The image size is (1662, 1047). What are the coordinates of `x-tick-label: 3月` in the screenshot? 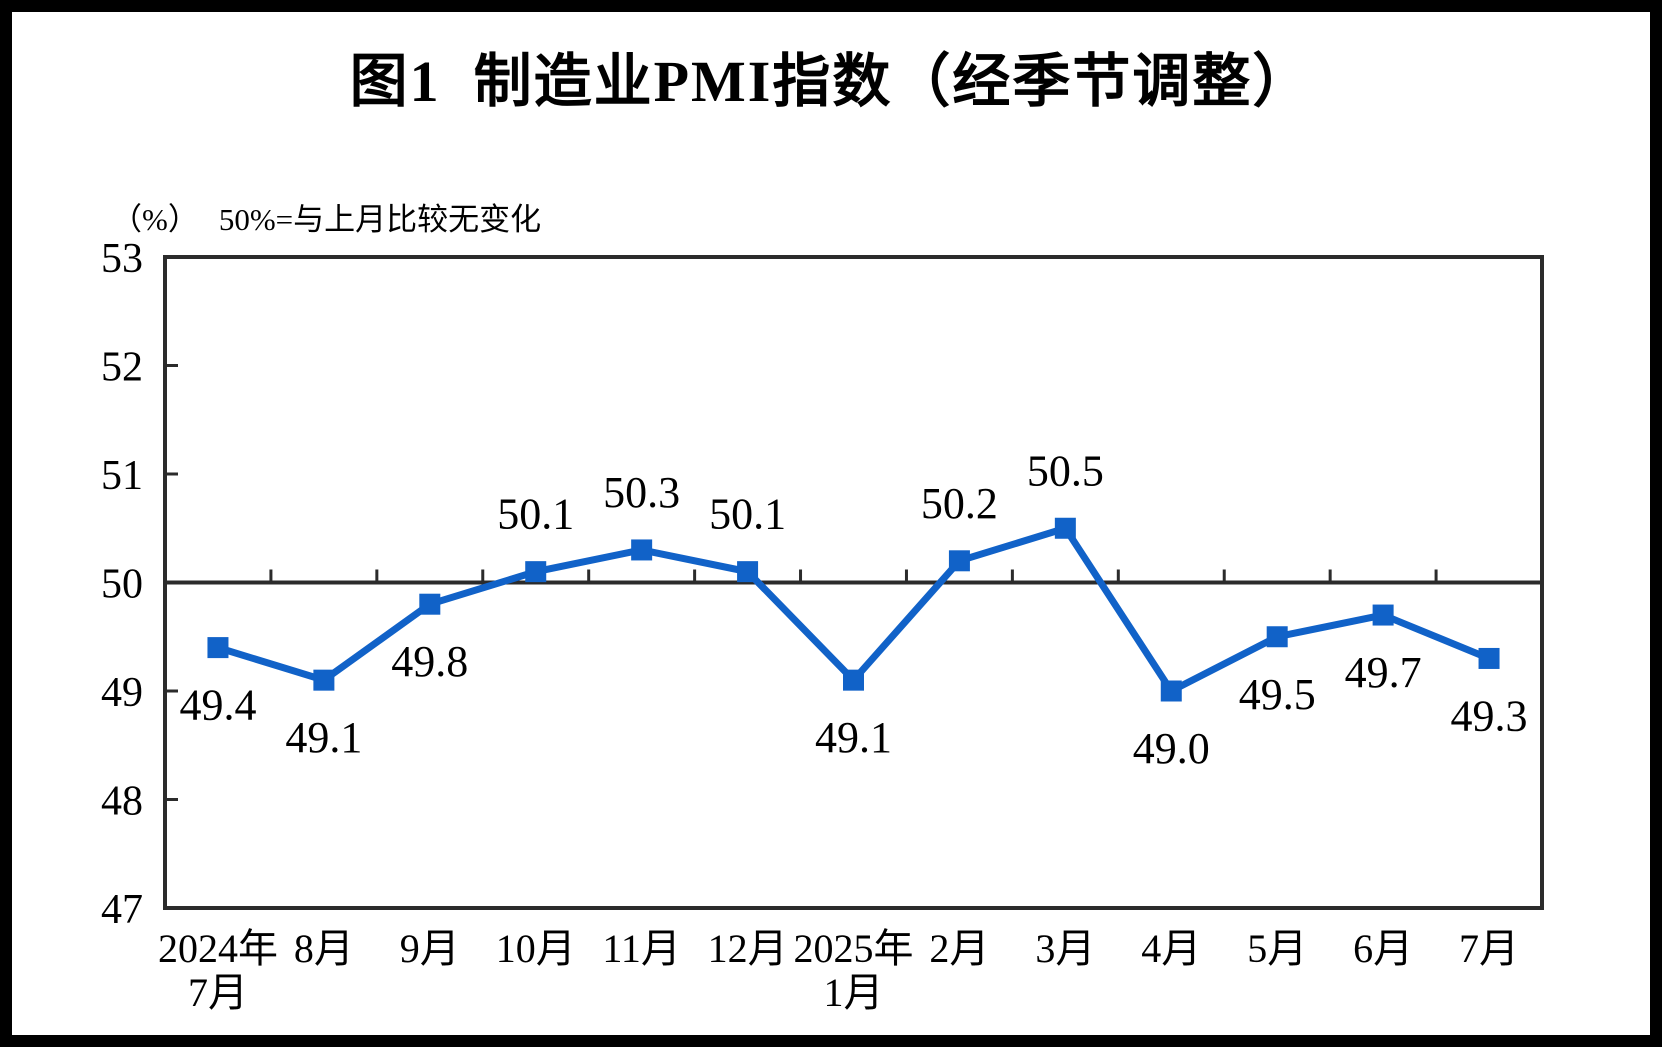 It's located at (1065, 948).